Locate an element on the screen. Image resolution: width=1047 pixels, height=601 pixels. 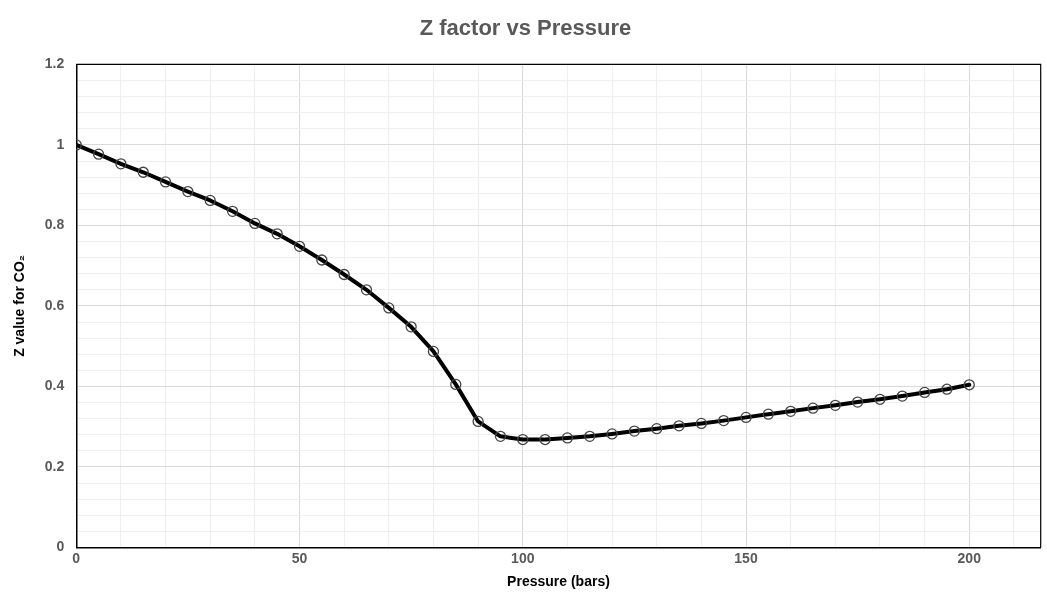
x-tick-label: 100 is located at coordinates (523, 557).